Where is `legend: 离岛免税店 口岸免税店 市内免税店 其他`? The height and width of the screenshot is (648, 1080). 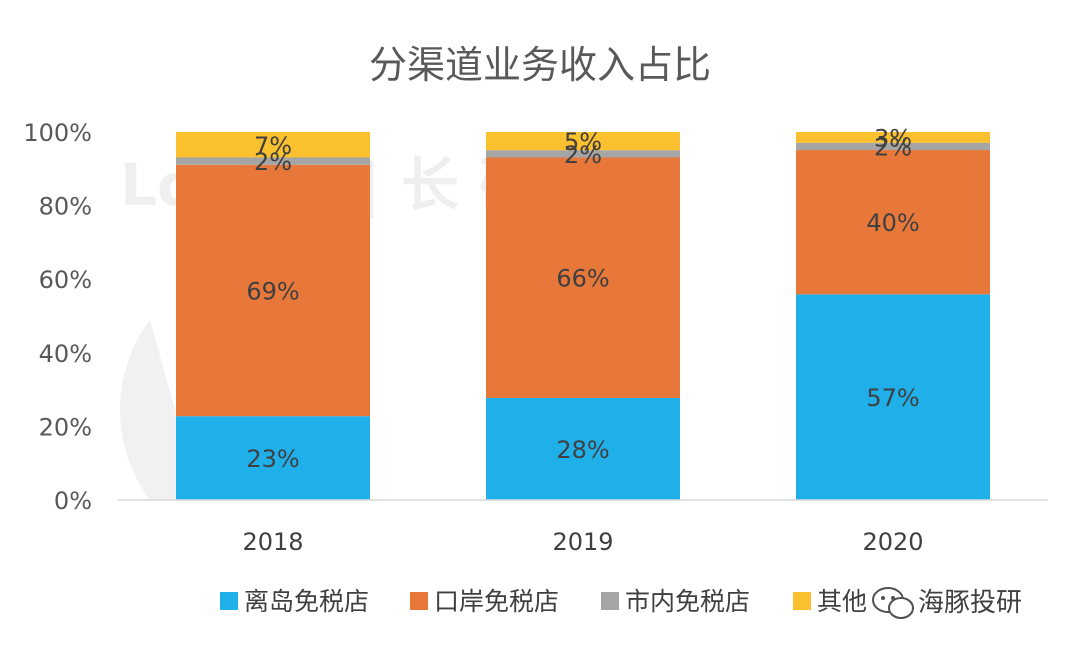 legend: 离岛免税店 口岸免税店 市内免税店 其他 is located at coordinates (543, 601).